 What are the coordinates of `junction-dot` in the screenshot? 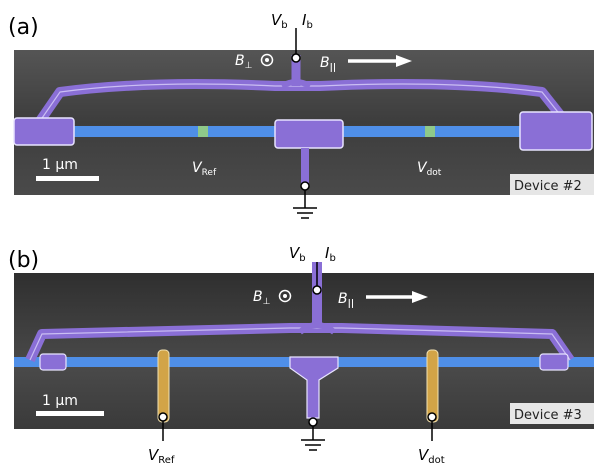 It's located at (430, 131).